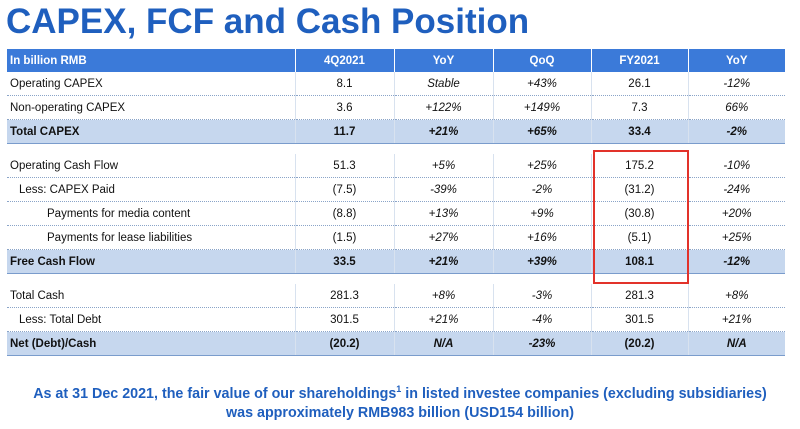 The width and height of the screenshot is (800, 429). What do you see at coordinates (151, 261) in the screenshot?
I see `row-label: Free Cash Flow` at bounding box center [151, 261].